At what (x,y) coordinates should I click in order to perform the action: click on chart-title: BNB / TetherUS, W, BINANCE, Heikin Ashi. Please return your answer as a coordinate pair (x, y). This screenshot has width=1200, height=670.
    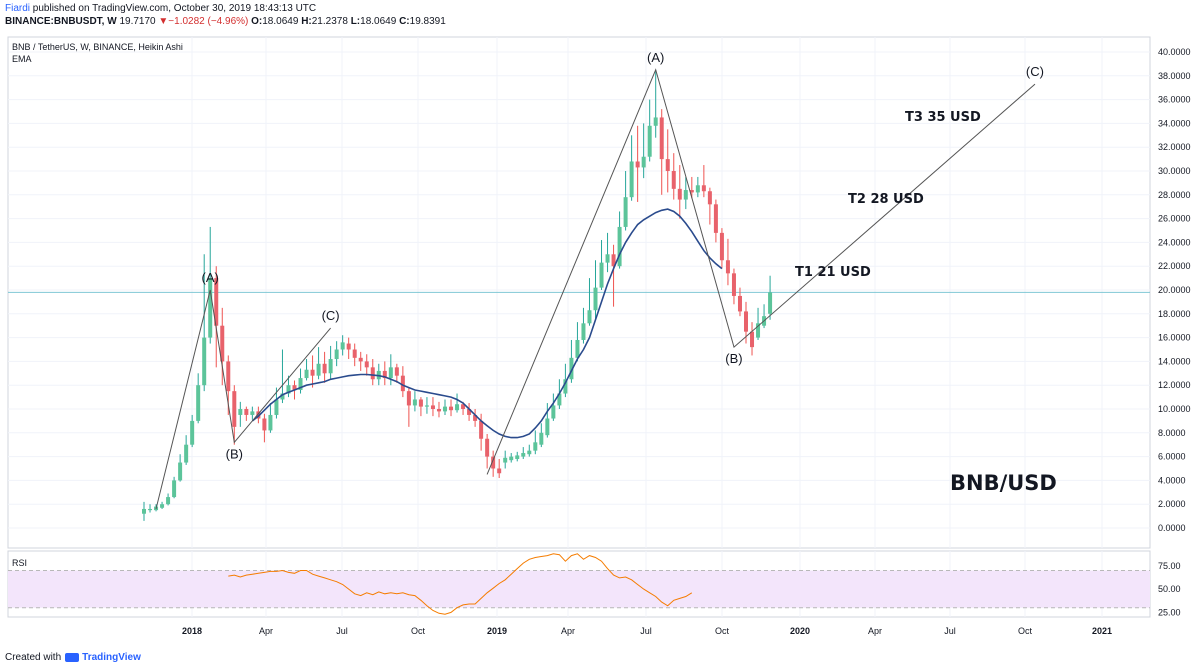
    Looking at the image, I should click on (97, 47).